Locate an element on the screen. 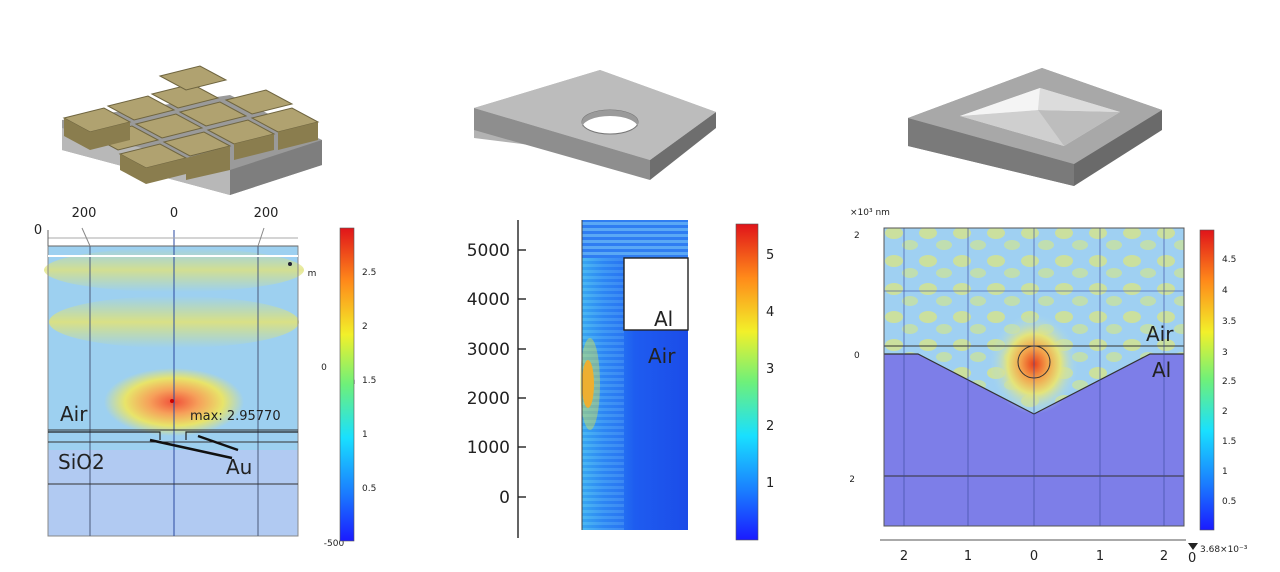 Image resolution: width=1280 pixels, height=572 pixels. p2-y-tick-6: 0 is located at coordinates (504, 498).